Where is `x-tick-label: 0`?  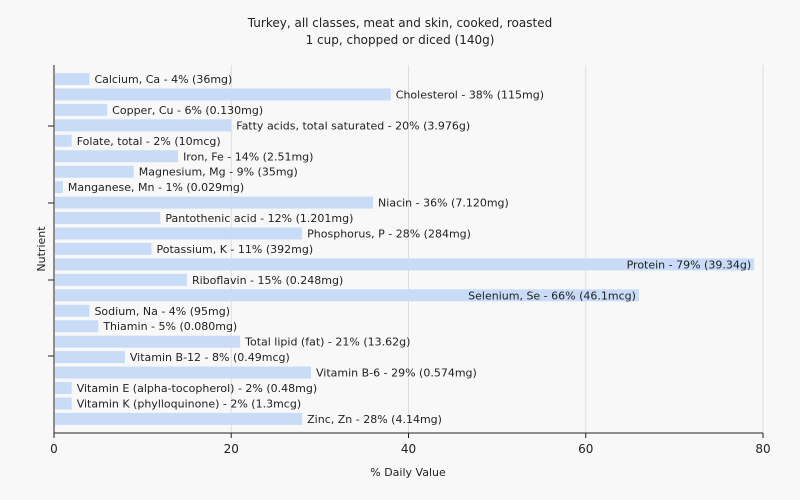 x-tick-label: 0 is located at coordinates (54, 449).